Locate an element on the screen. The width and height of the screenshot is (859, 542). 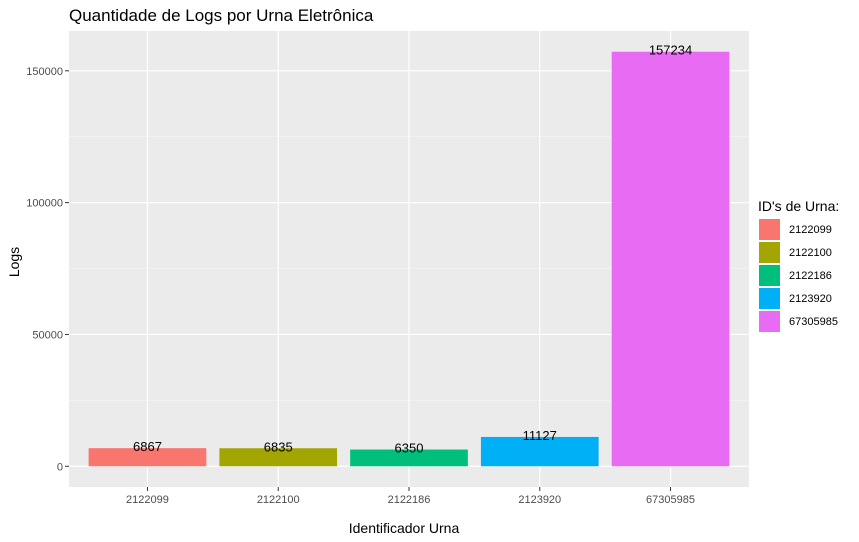
y-tick-label: 50000 is located at coordinates (47, 335).